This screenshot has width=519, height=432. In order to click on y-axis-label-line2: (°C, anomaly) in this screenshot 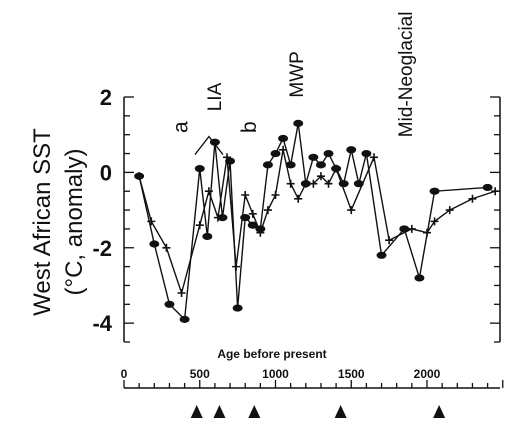, I will do `click(74, 222)`.